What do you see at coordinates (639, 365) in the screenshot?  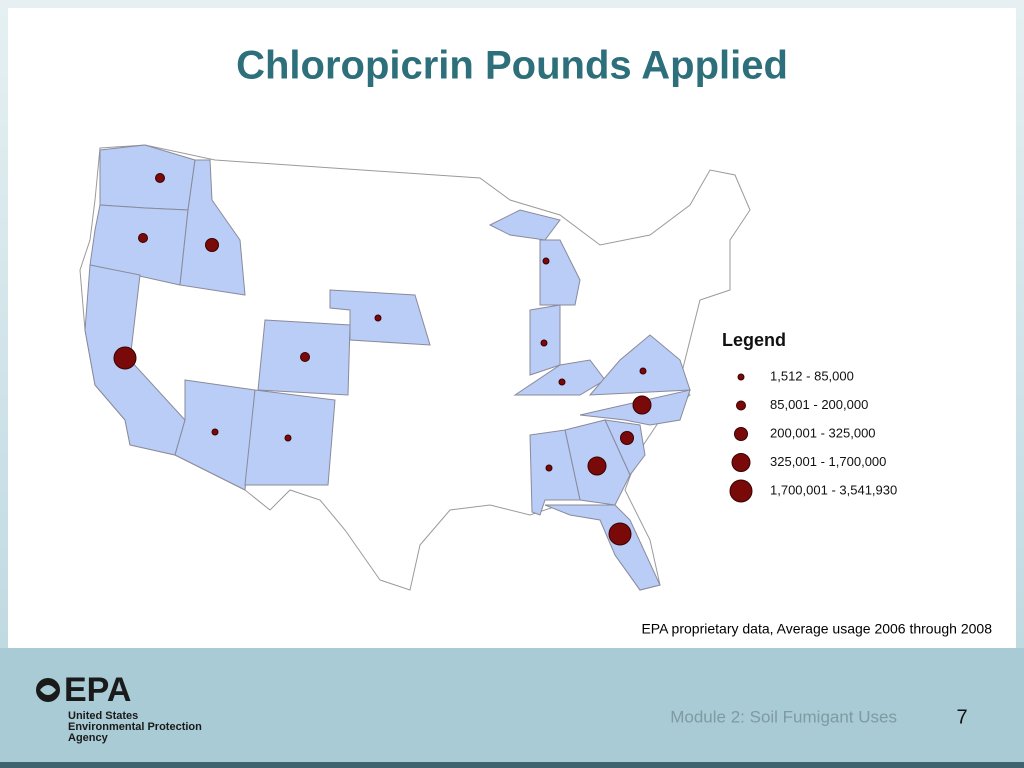 I see `state-va` at bounding box center [639, 365].